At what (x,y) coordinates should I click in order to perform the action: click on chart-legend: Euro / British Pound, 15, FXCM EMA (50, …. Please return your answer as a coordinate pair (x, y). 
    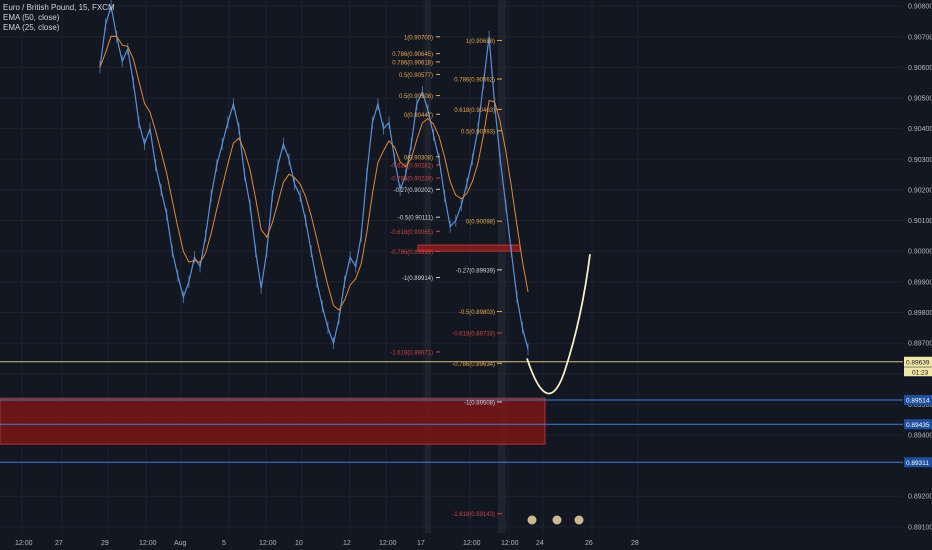
    Looking at the image, I should click on (59, 18).